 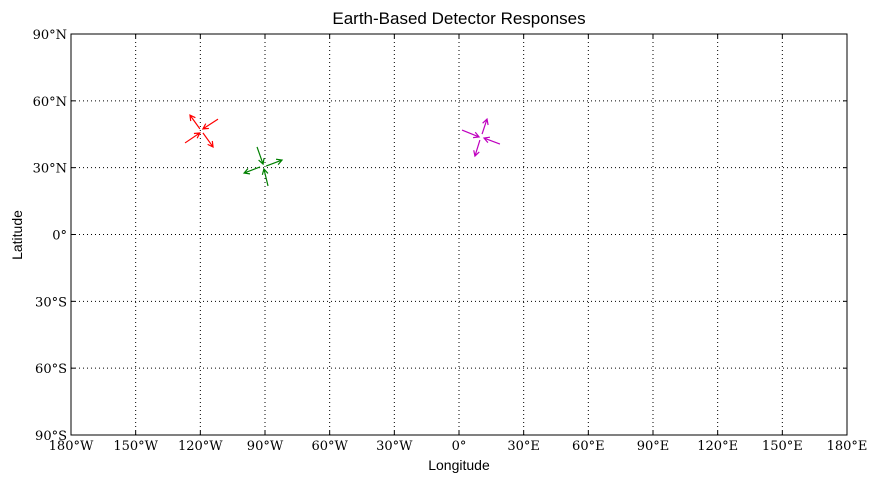 What do you see at coordinates (71, 446) in the screenshot?
I see `x-tick-label: 180°W` at bounding box center [71, 446].